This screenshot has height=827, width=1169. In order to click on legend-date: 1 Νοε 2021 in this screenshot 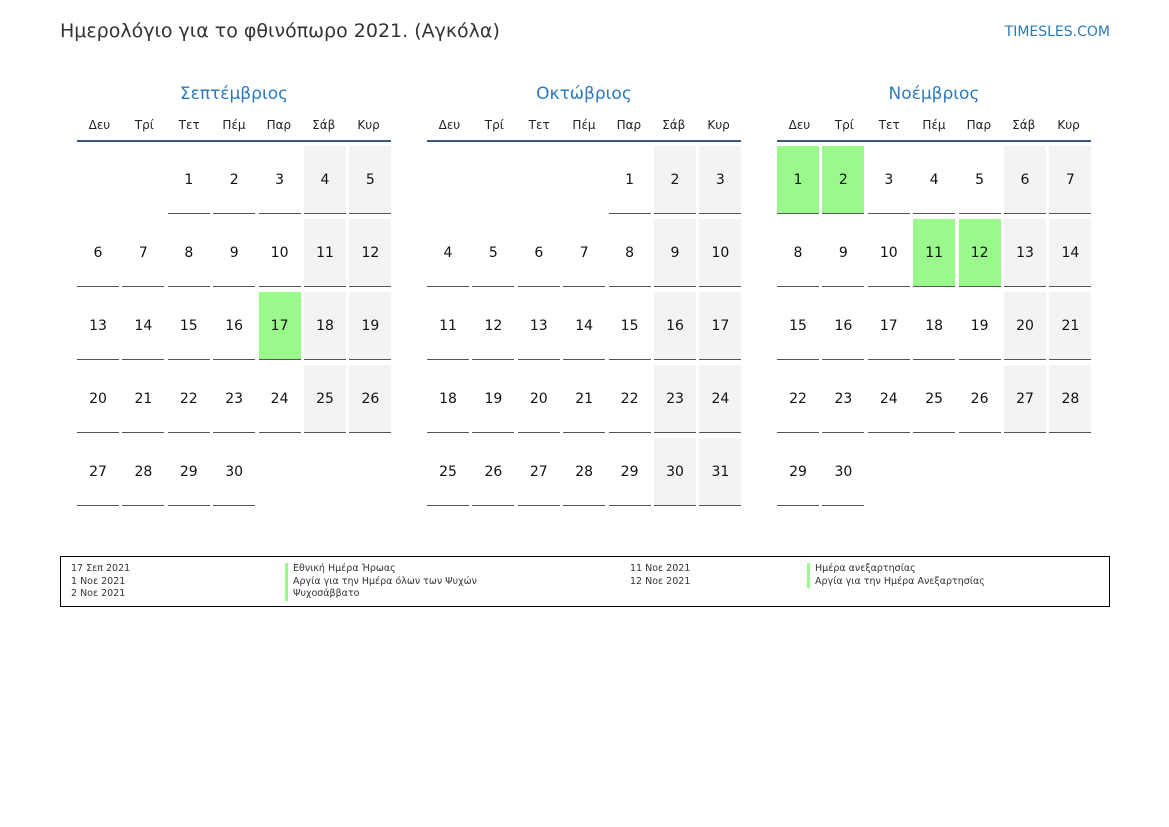, I will do `click(98, 581)`.